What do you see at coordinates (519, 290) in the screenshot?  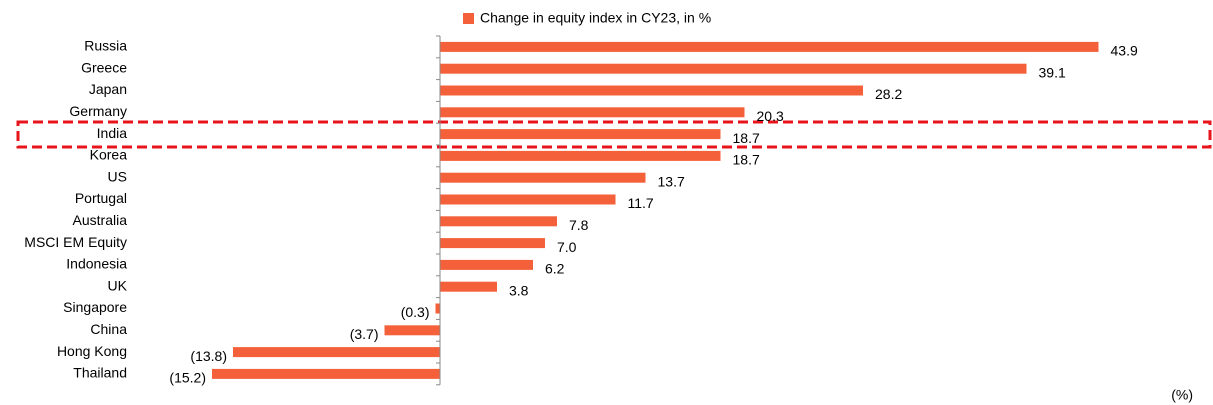 I see `value-label: 3.8` at bounding box center [519, 290].